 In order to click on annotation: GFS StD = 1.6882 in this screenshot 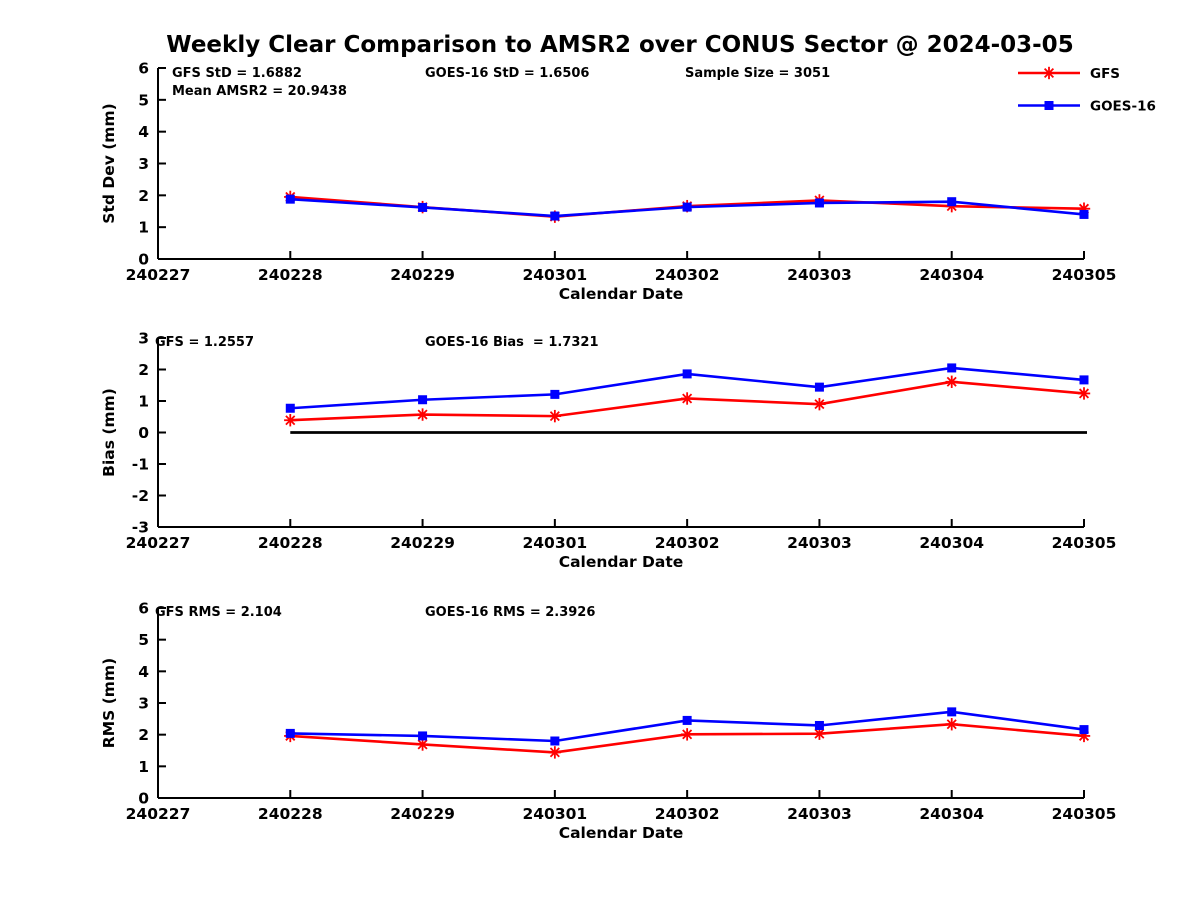, I will do `click(237, 73)`.